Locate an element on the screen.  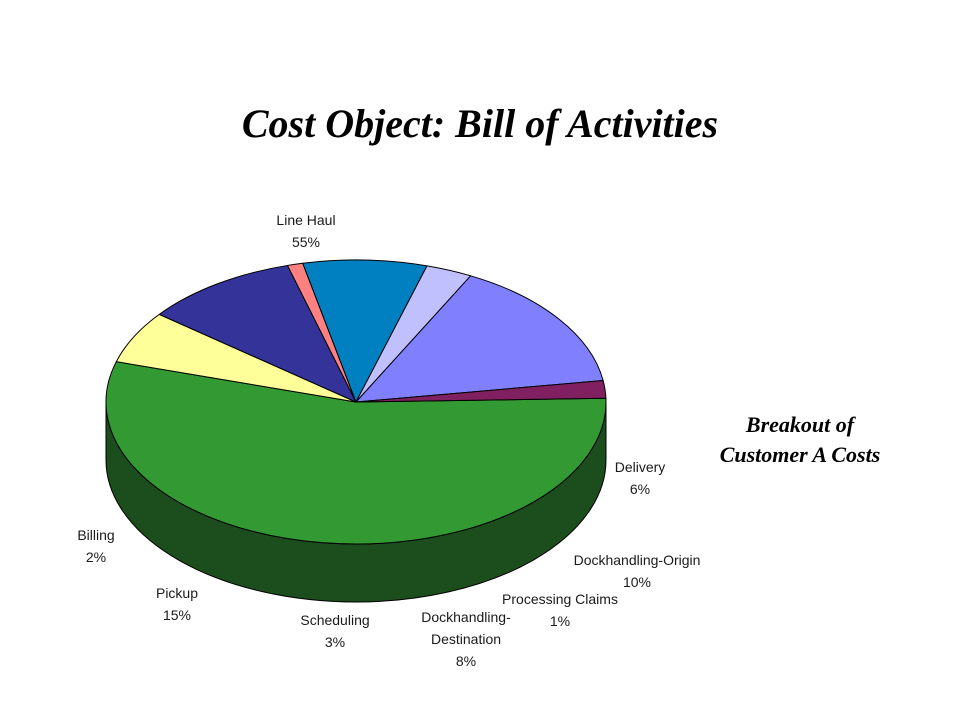
pie-label-4: Dockhandling-Destination 8% is located at coordinates (466, 639).